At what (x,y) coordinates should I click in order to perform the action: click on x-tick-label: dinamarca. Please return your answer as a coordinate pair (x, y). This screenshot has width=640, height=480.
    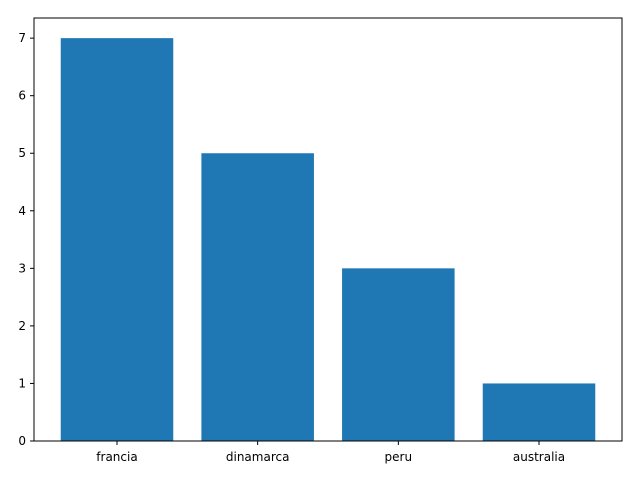
    Looking at the image, I should click on (258, 457).